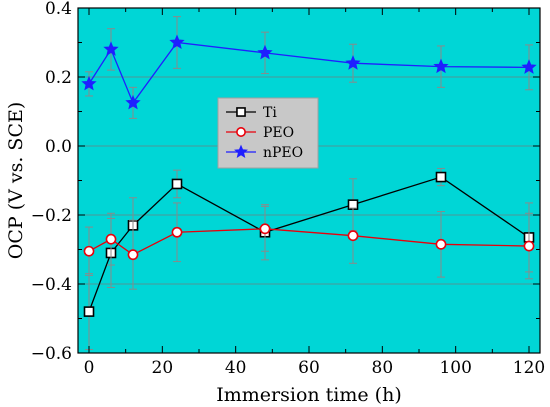 This screenshot has height=407, width=550. Describe the element at coordinates (283, 153) in the screenshot. I see `legend-label-npeo: nPEO` at that location.